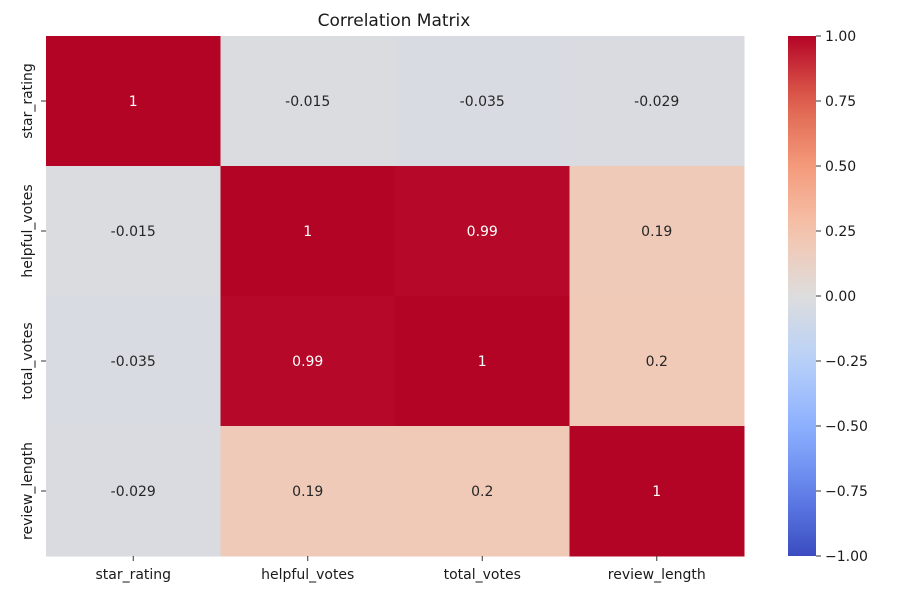 The width and height of the screenshot is (907, 601). I want to click on colorbar-tick-label: −0.75, so click(846, 492).